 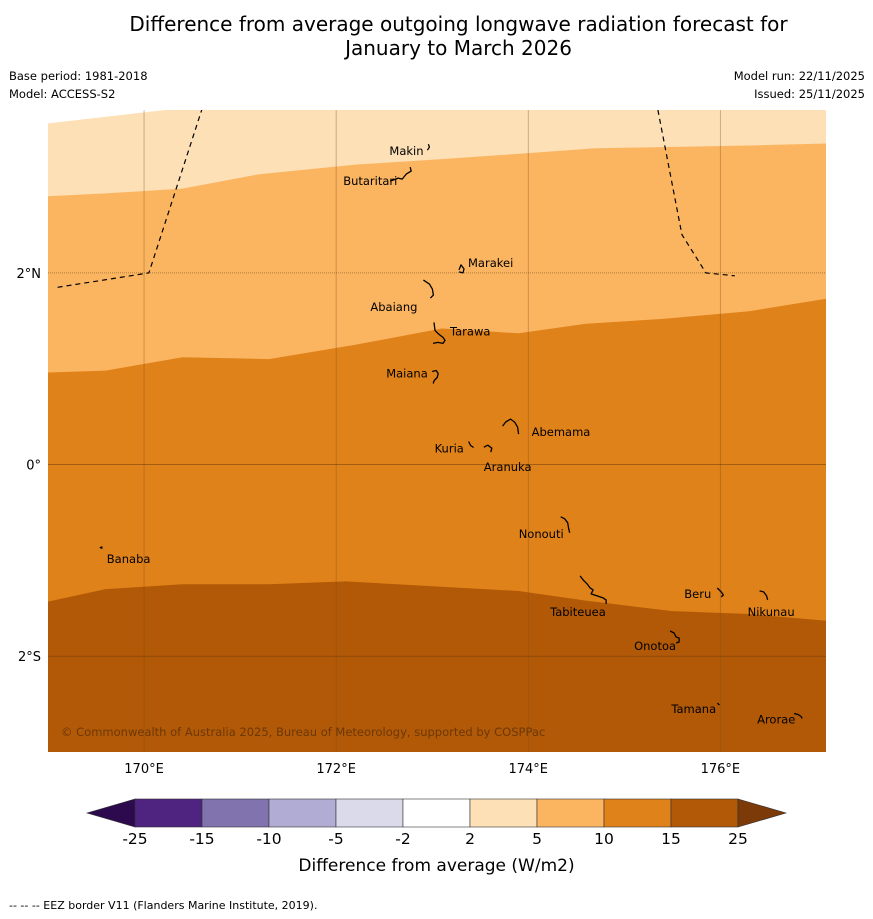 I want to click on colorbar-tick-label: 25, so click(x=738, y=839).